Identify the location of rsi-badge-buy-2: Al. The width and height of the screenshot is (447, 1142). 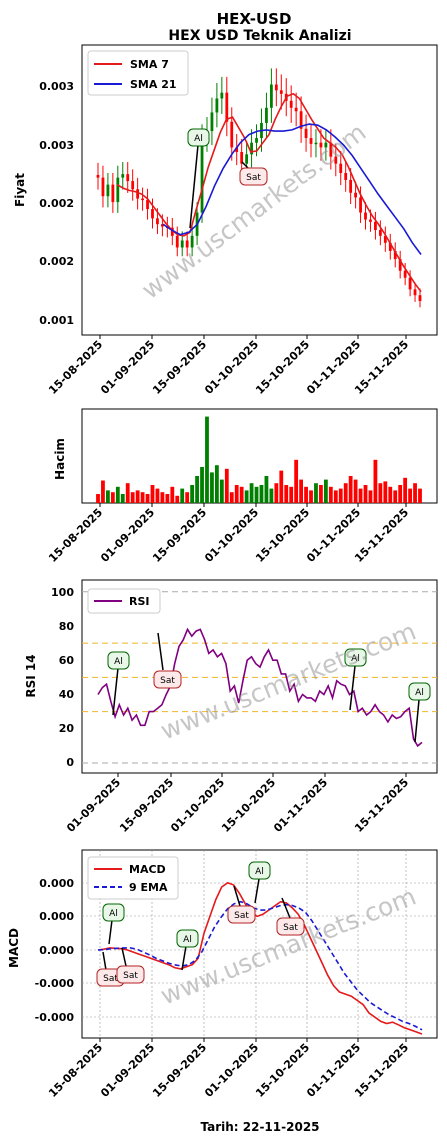
(355, 679).